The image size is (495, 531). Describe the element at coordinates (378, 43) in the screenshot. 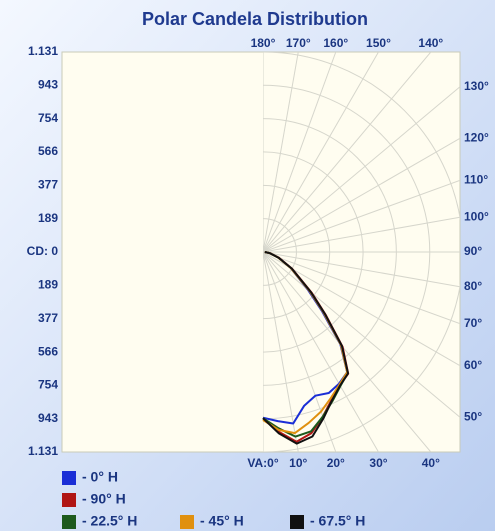

I see `angle-tick-label: 150°` at that location.